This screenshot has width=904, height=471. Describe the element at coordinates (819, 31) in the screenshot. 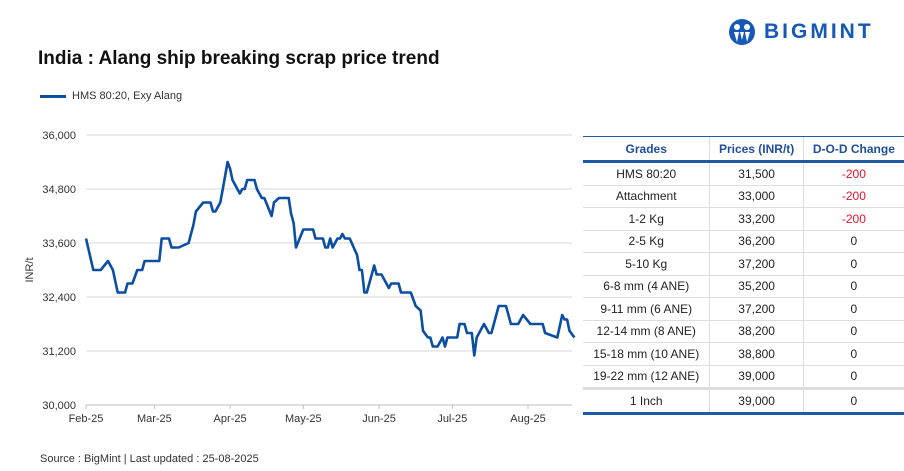

I see `logo-text: BIGMINT` at that location.